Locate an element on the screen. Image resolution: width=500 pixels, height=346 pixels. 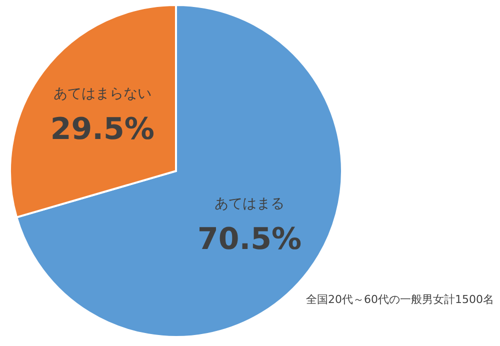
slice-label: あてはまらない is located at coordinates (102, 94).